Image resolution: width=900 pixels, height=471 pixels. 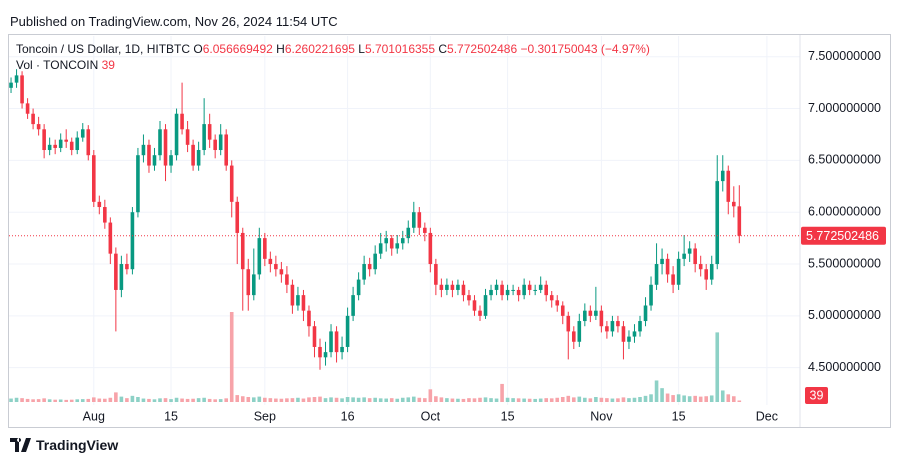 I want to click on last-price-label: 5.772502486, so click(x=842, y=236).